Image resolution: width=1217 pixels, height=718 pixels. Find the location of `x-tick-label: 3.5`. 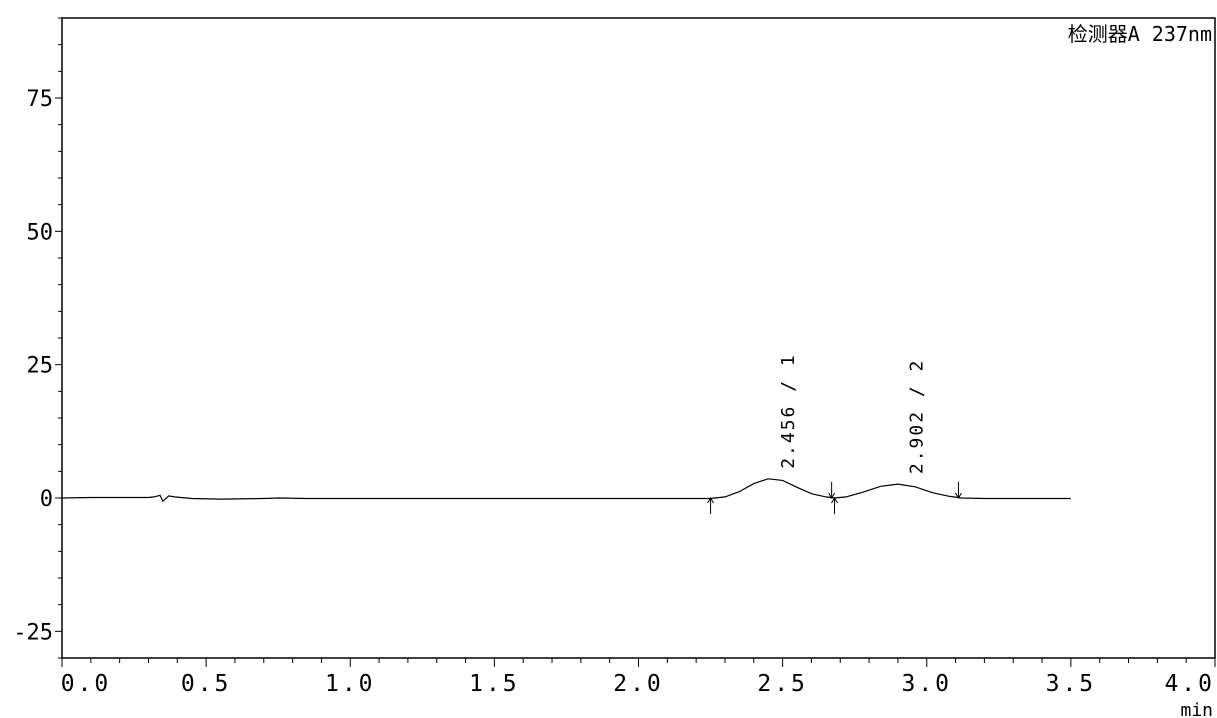

x-tick-label: 3.5 is located at coordinates (1071, 684).